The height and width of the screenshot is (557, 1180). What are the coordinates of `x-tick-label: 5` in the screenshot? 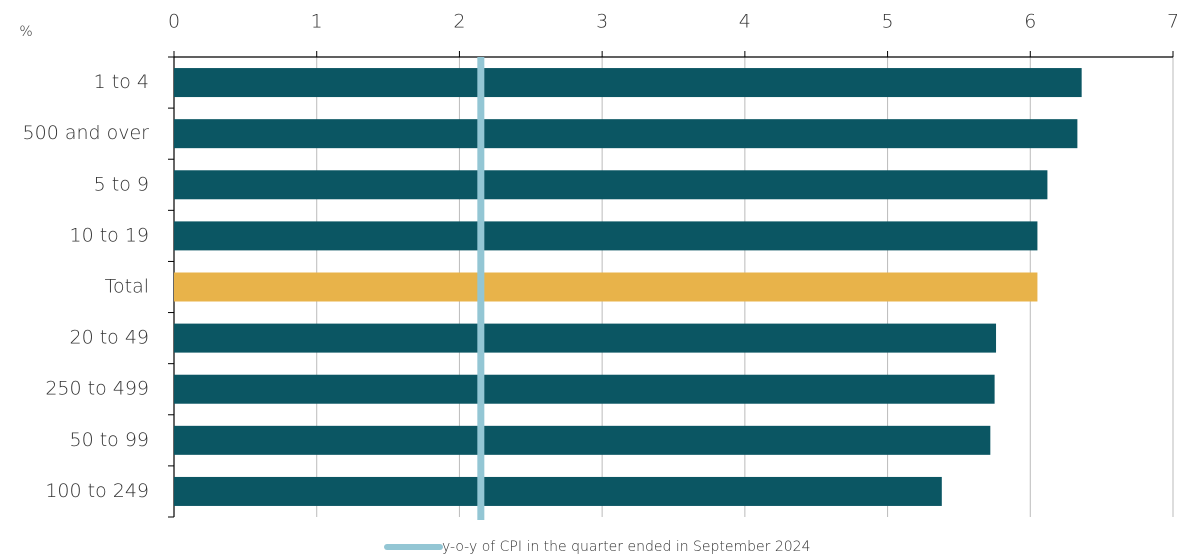 It's located at (888, 22).